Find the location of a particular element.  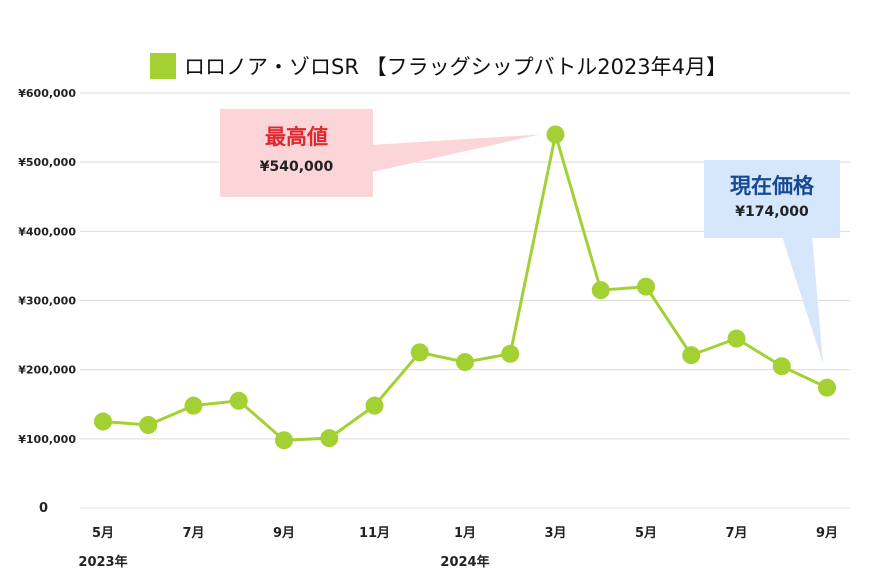

max-callout-pointer is located at coordinates (456, 153).